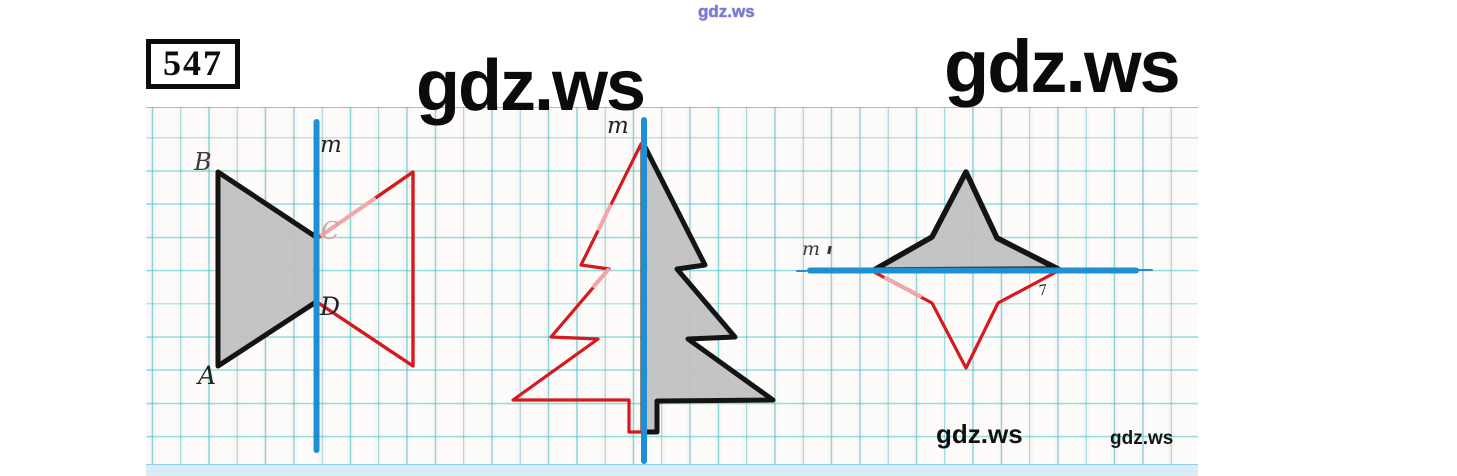 Image resolution: width=1457 pixels, height=476 pixels. Describe the element at coordinates (193, 64) in the screenshot. I see `problem-number-box: 547` at that location.